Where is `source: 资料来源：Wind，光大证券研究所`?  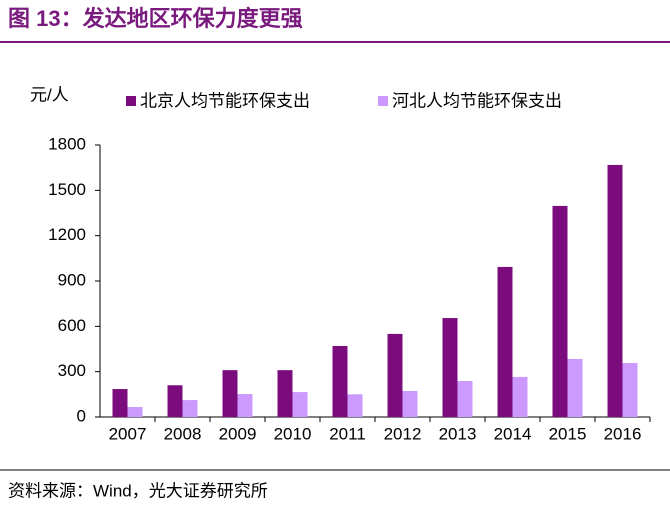 source: 资料来源：Wind，光大证券研究所 is located at coordinates (138, 490).